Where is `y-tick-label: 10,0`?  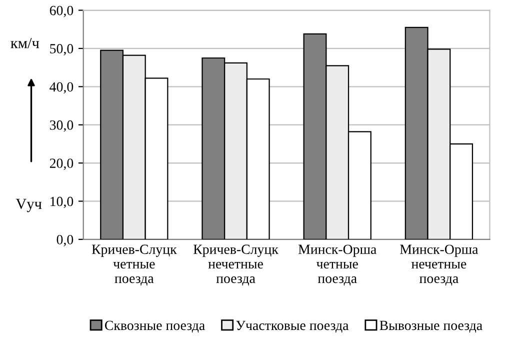
y-tick-label: 10,0 is located at coordinates (62, 202).